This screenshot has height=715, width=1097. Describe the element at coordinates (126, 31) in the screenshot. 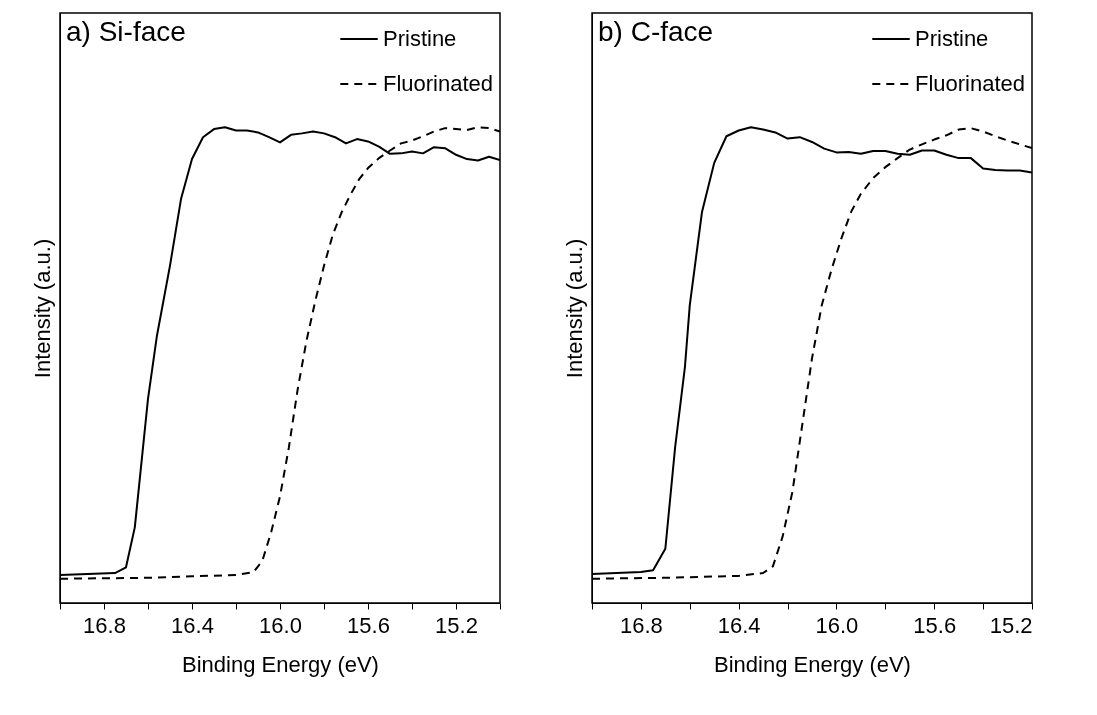

I see `chart-title: a) Si-face` at that location.